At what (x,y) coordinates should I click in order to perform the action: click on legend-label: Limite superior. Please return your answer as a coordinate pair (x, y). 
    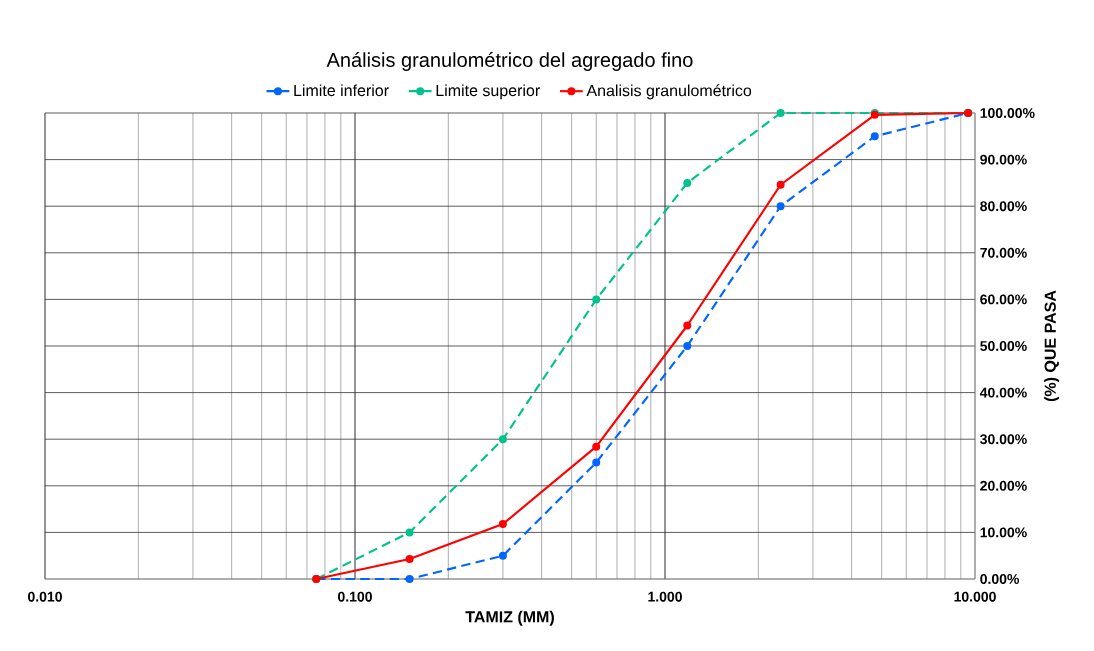
    Looking at the image, I should click on (488, 92).